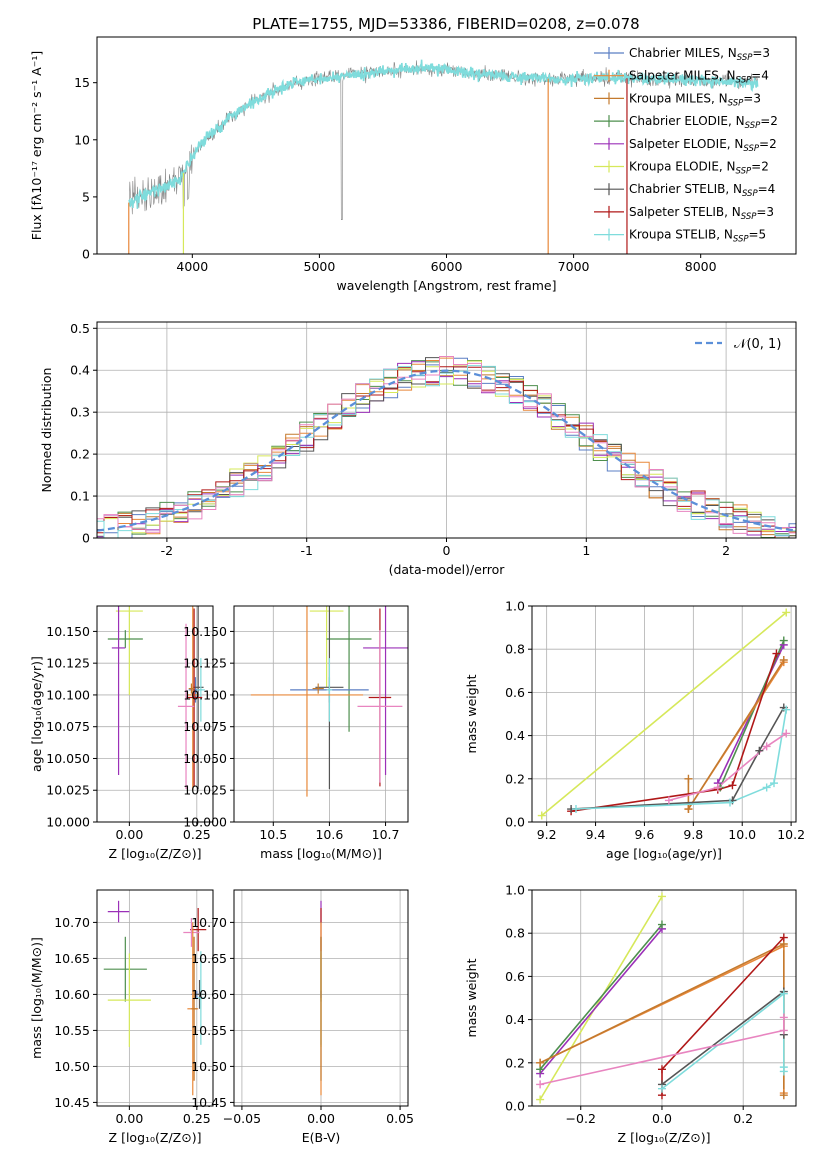 This screenshot has height=1170, width=819. What do you see at coordinates (662, 1118) in the screenshot?
I see `x-tick-label: 0.0` at bounding box center [662, 1118].